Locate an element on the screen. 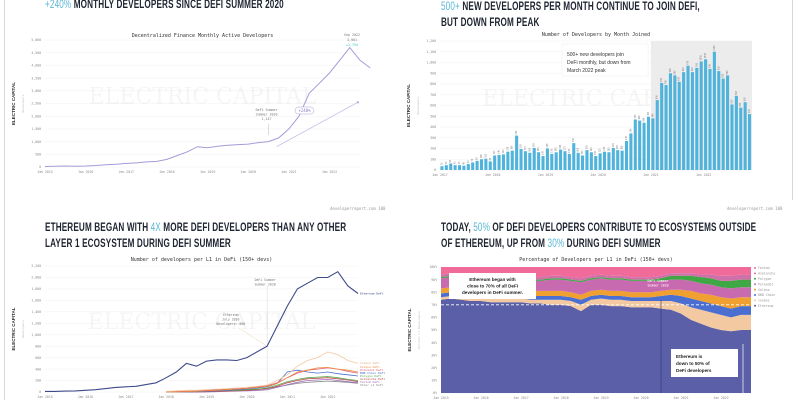 The height and width of the screenshot is (400, 800). ethereum-annotation: Developers: 800 is located at coordinates (230, 324).